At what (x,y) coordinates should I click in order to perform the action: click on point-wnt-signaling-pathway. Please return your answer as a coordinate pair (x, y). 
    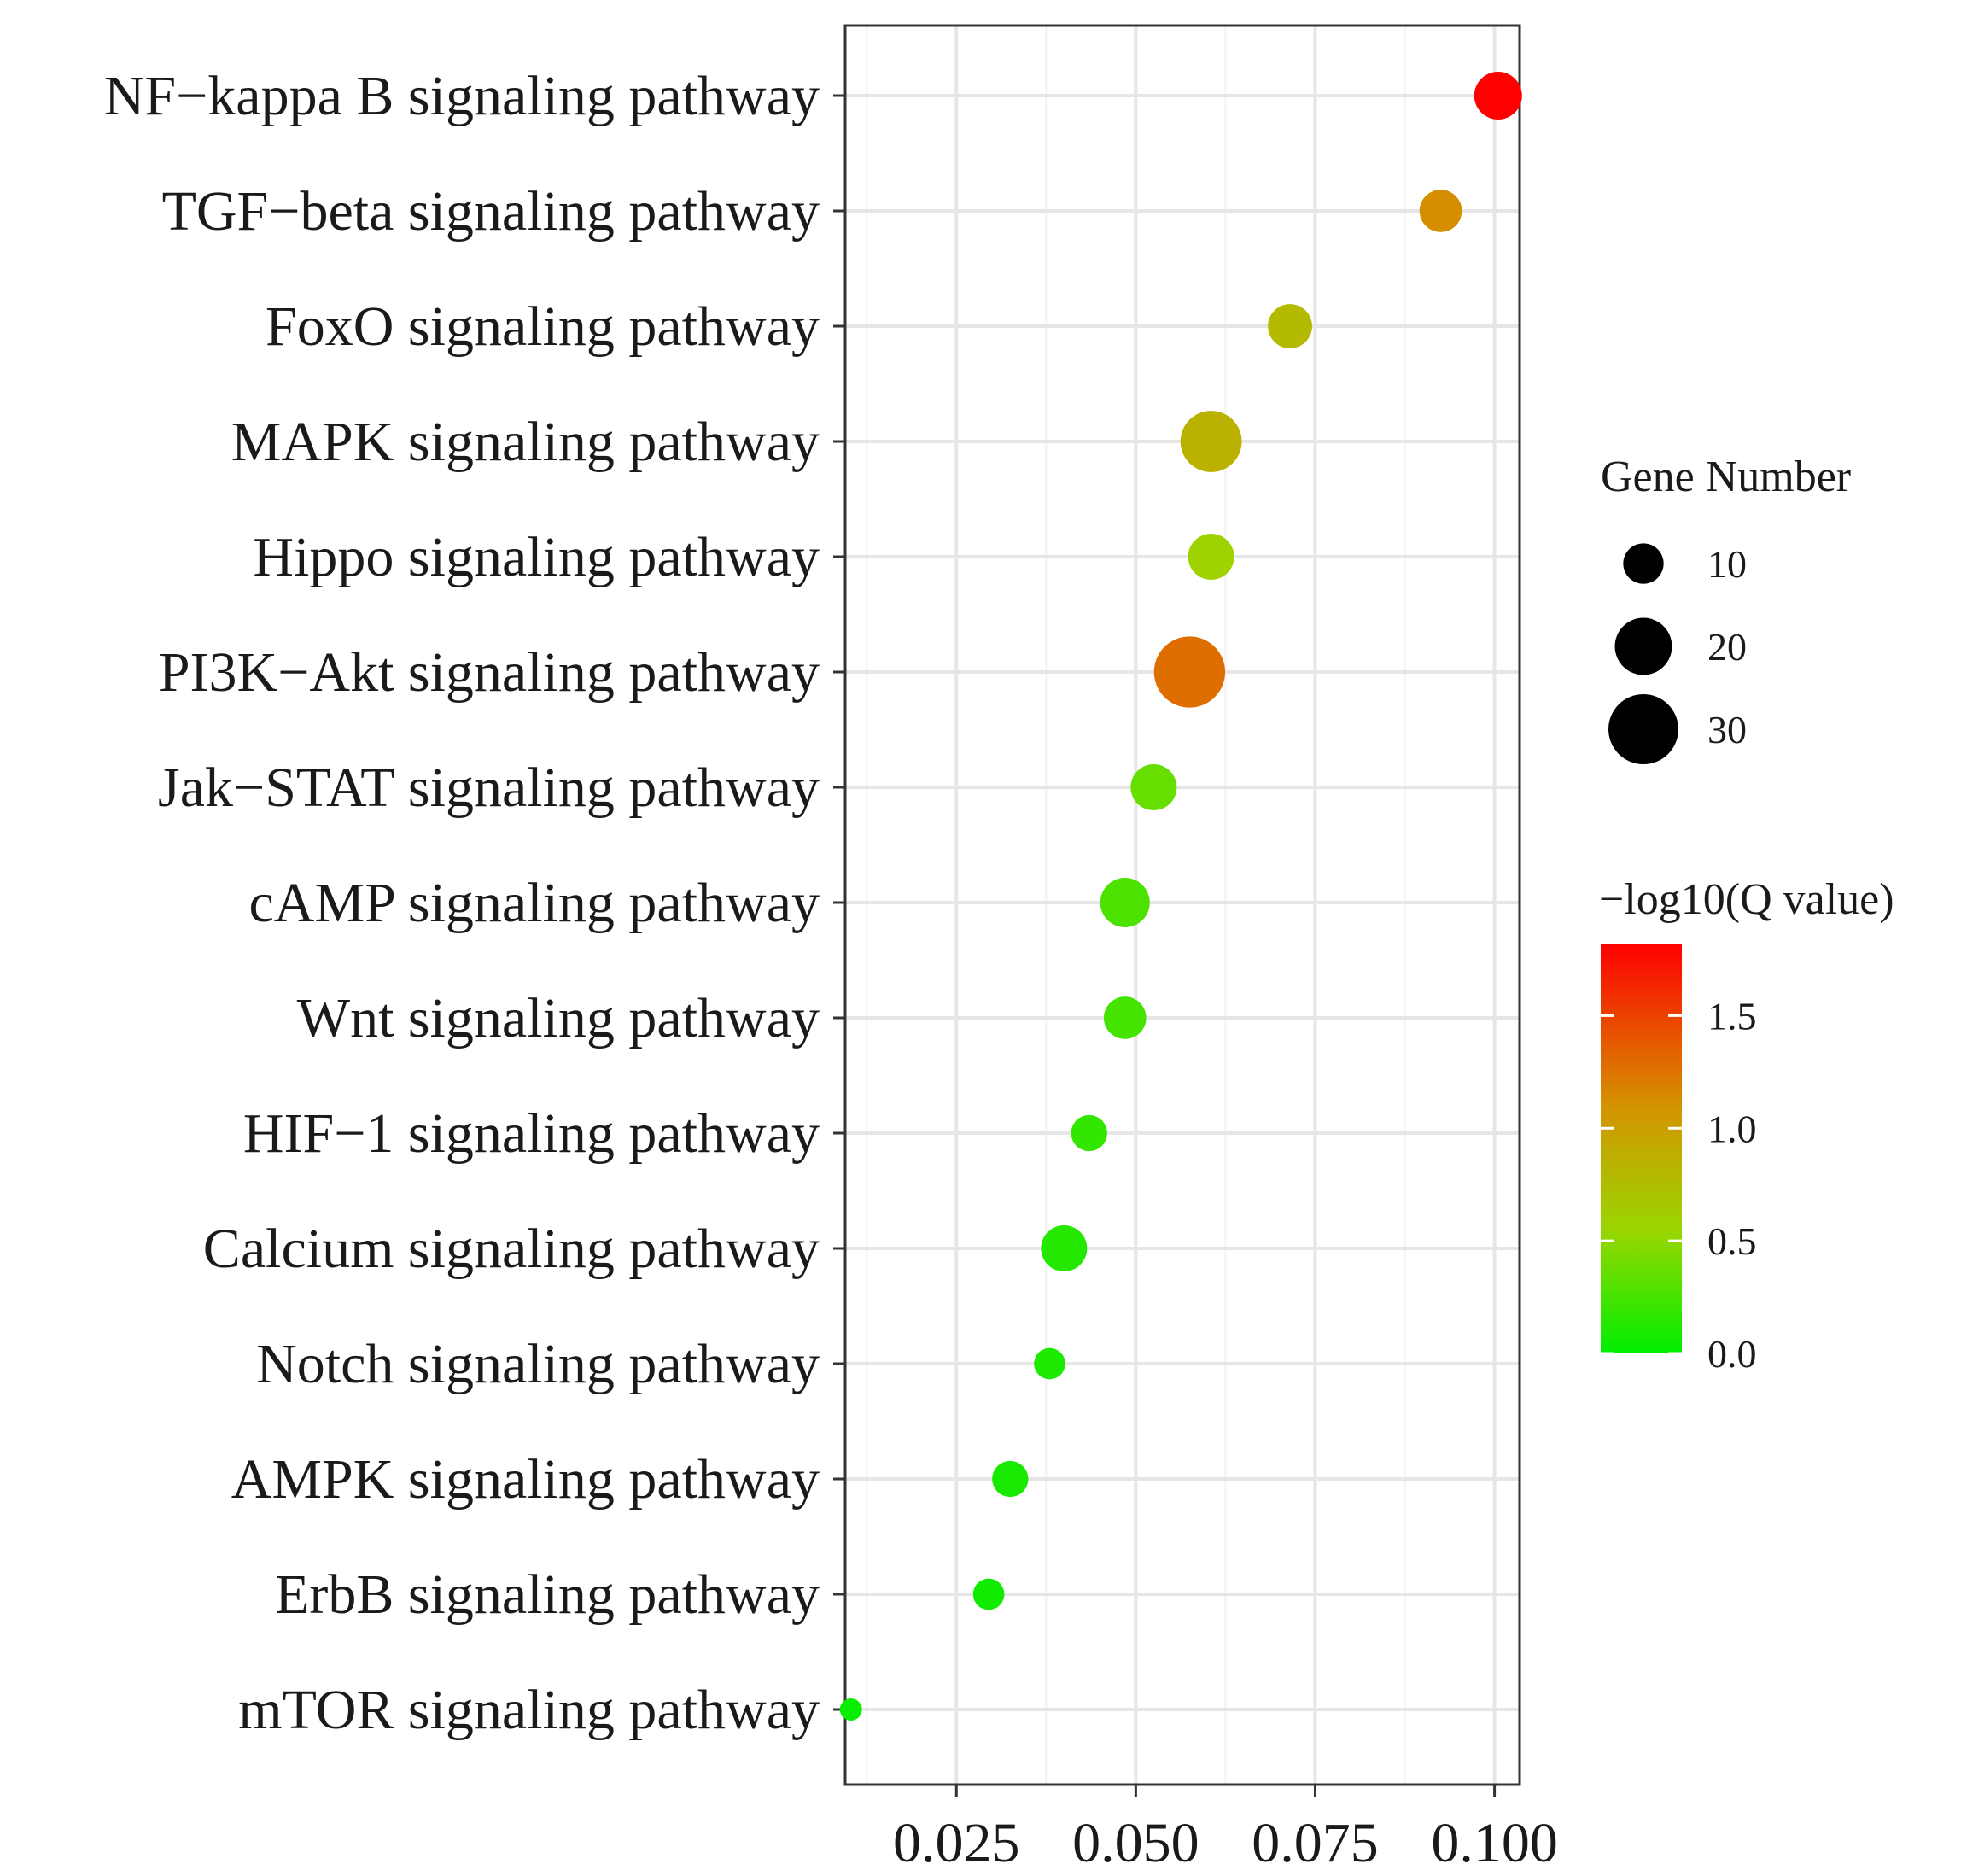
    Looking at the image, I should click on (1125, 1017).